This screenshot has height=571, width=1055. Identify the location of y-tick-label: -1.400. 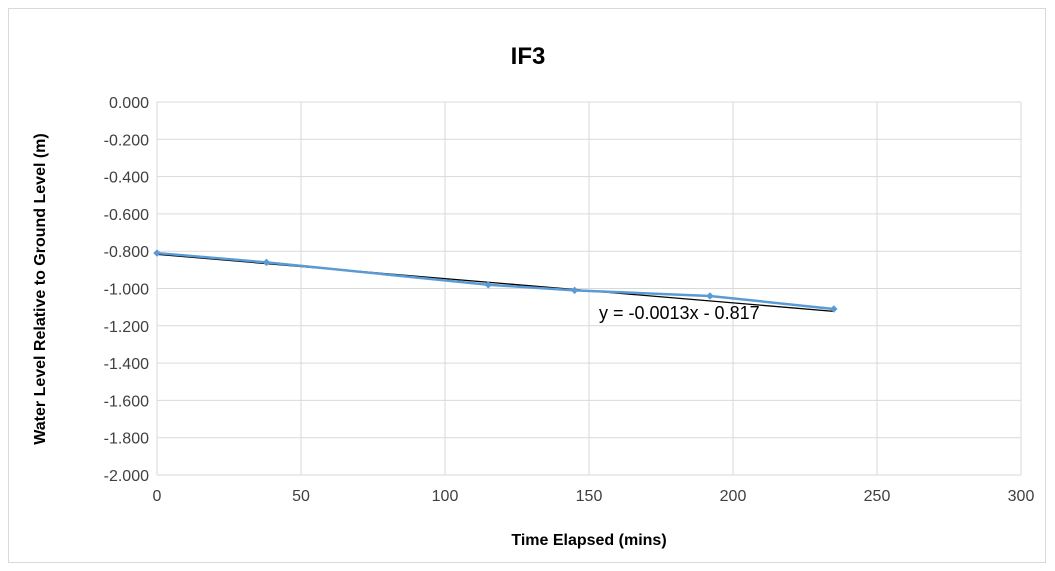
(126, 364).